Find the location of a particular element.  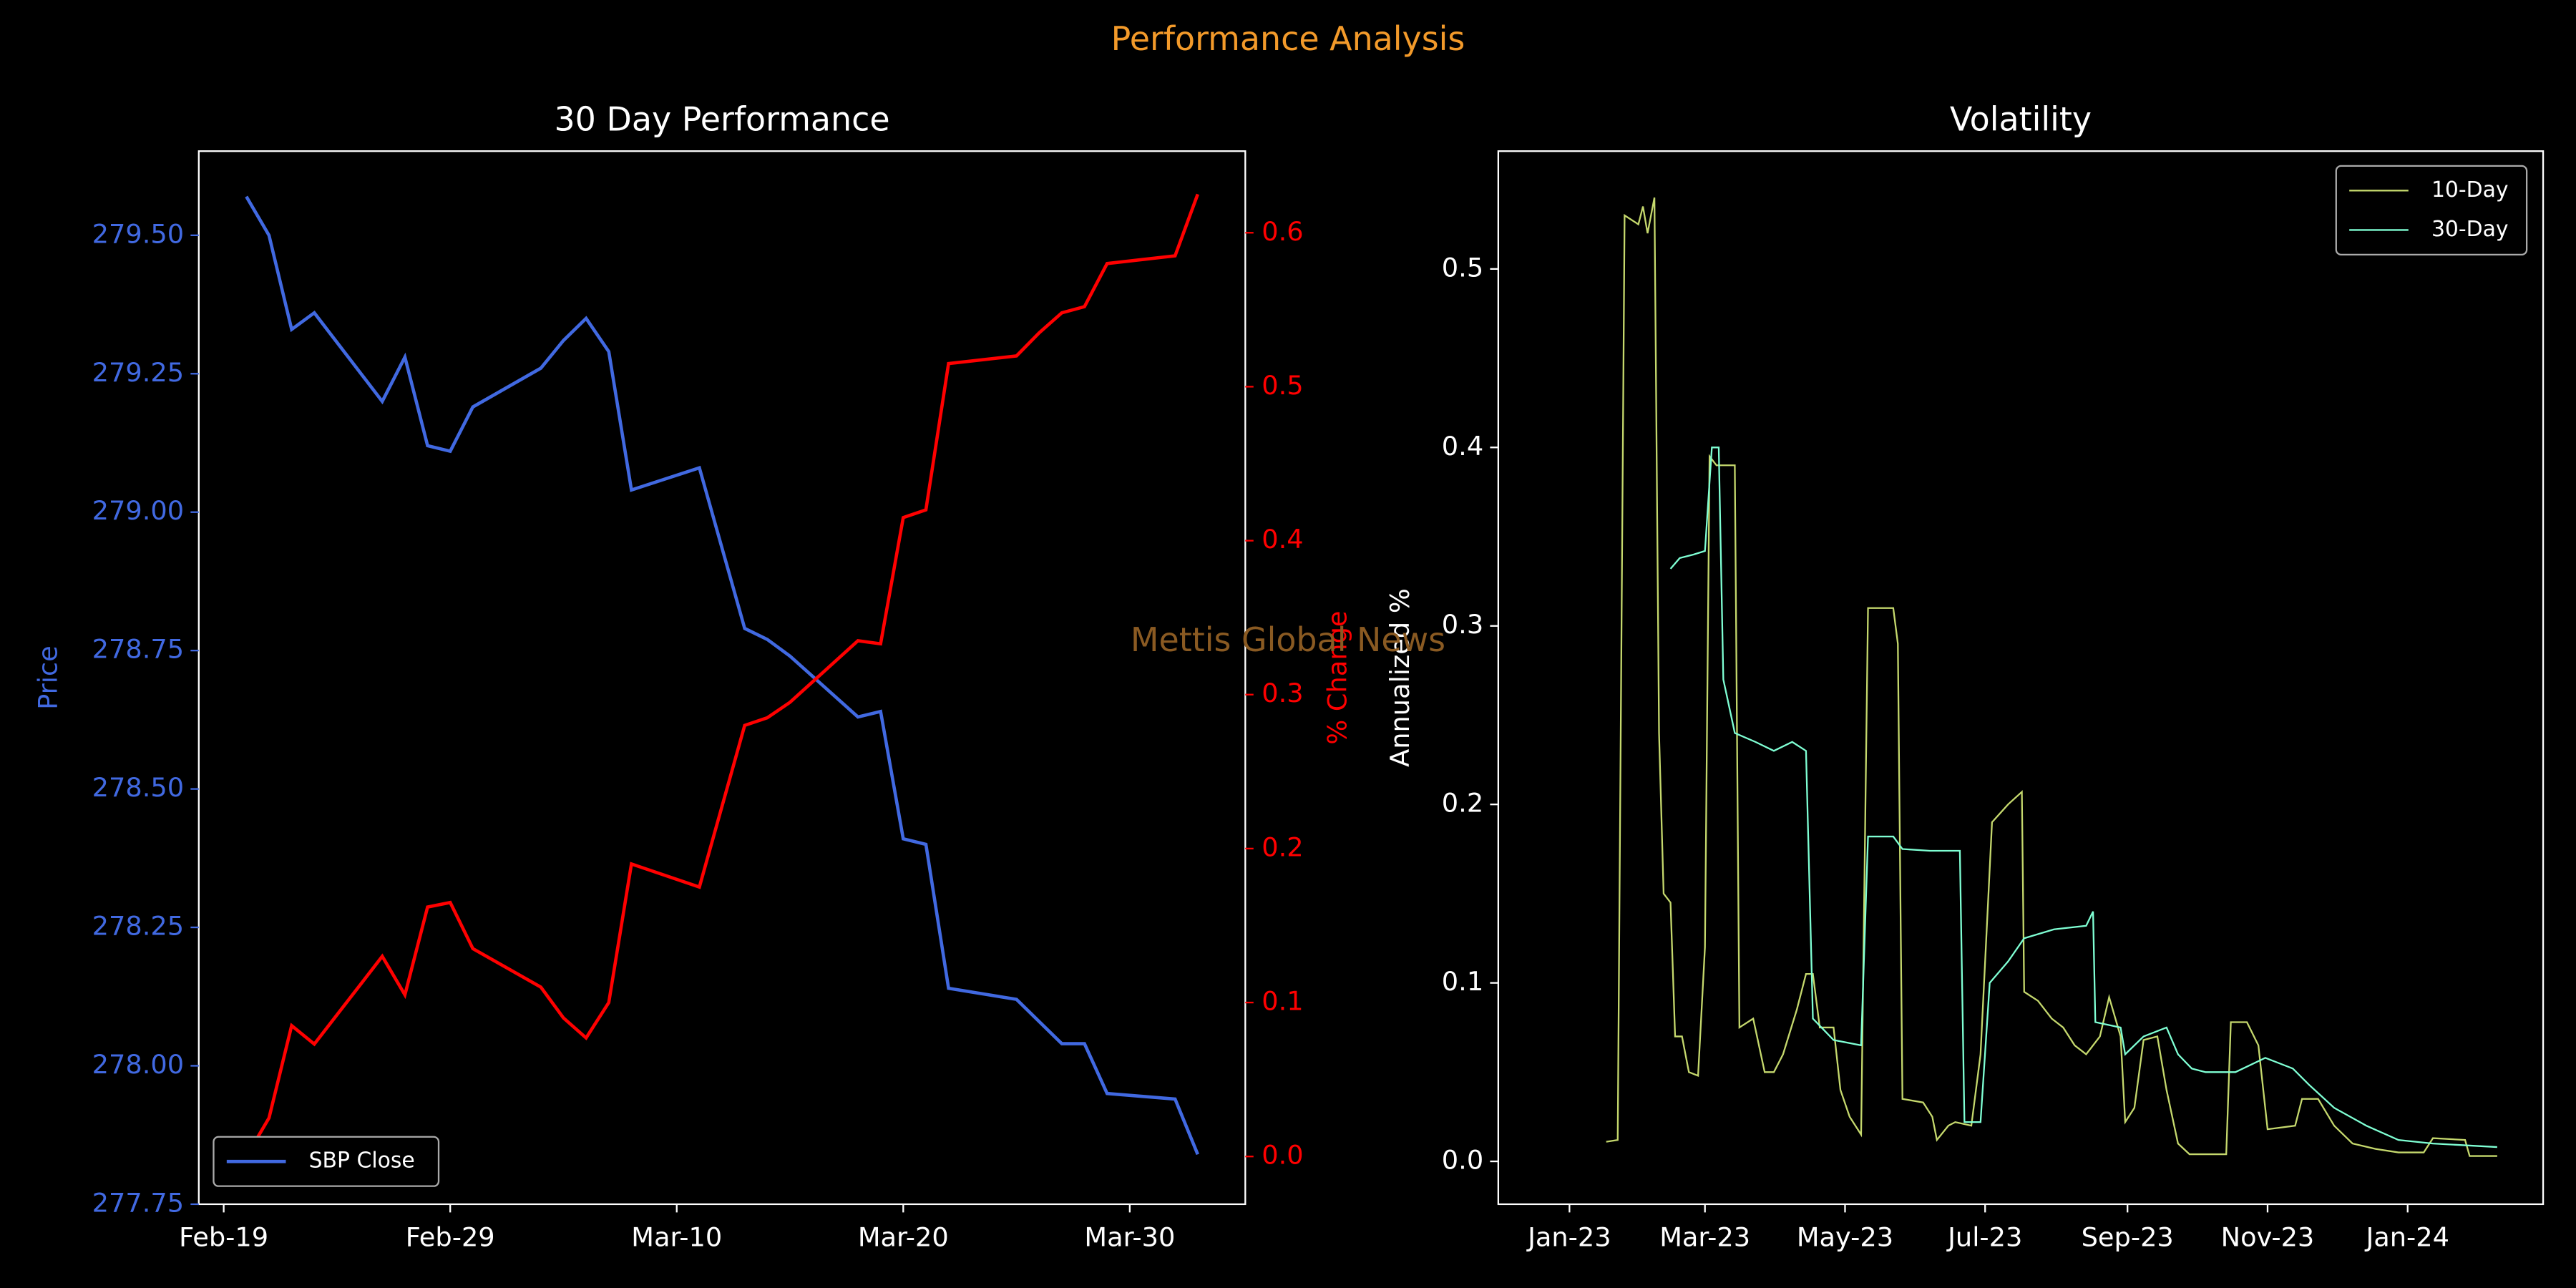

x-tick-label: Nov-23 is located at coordinates (2268, 1237).